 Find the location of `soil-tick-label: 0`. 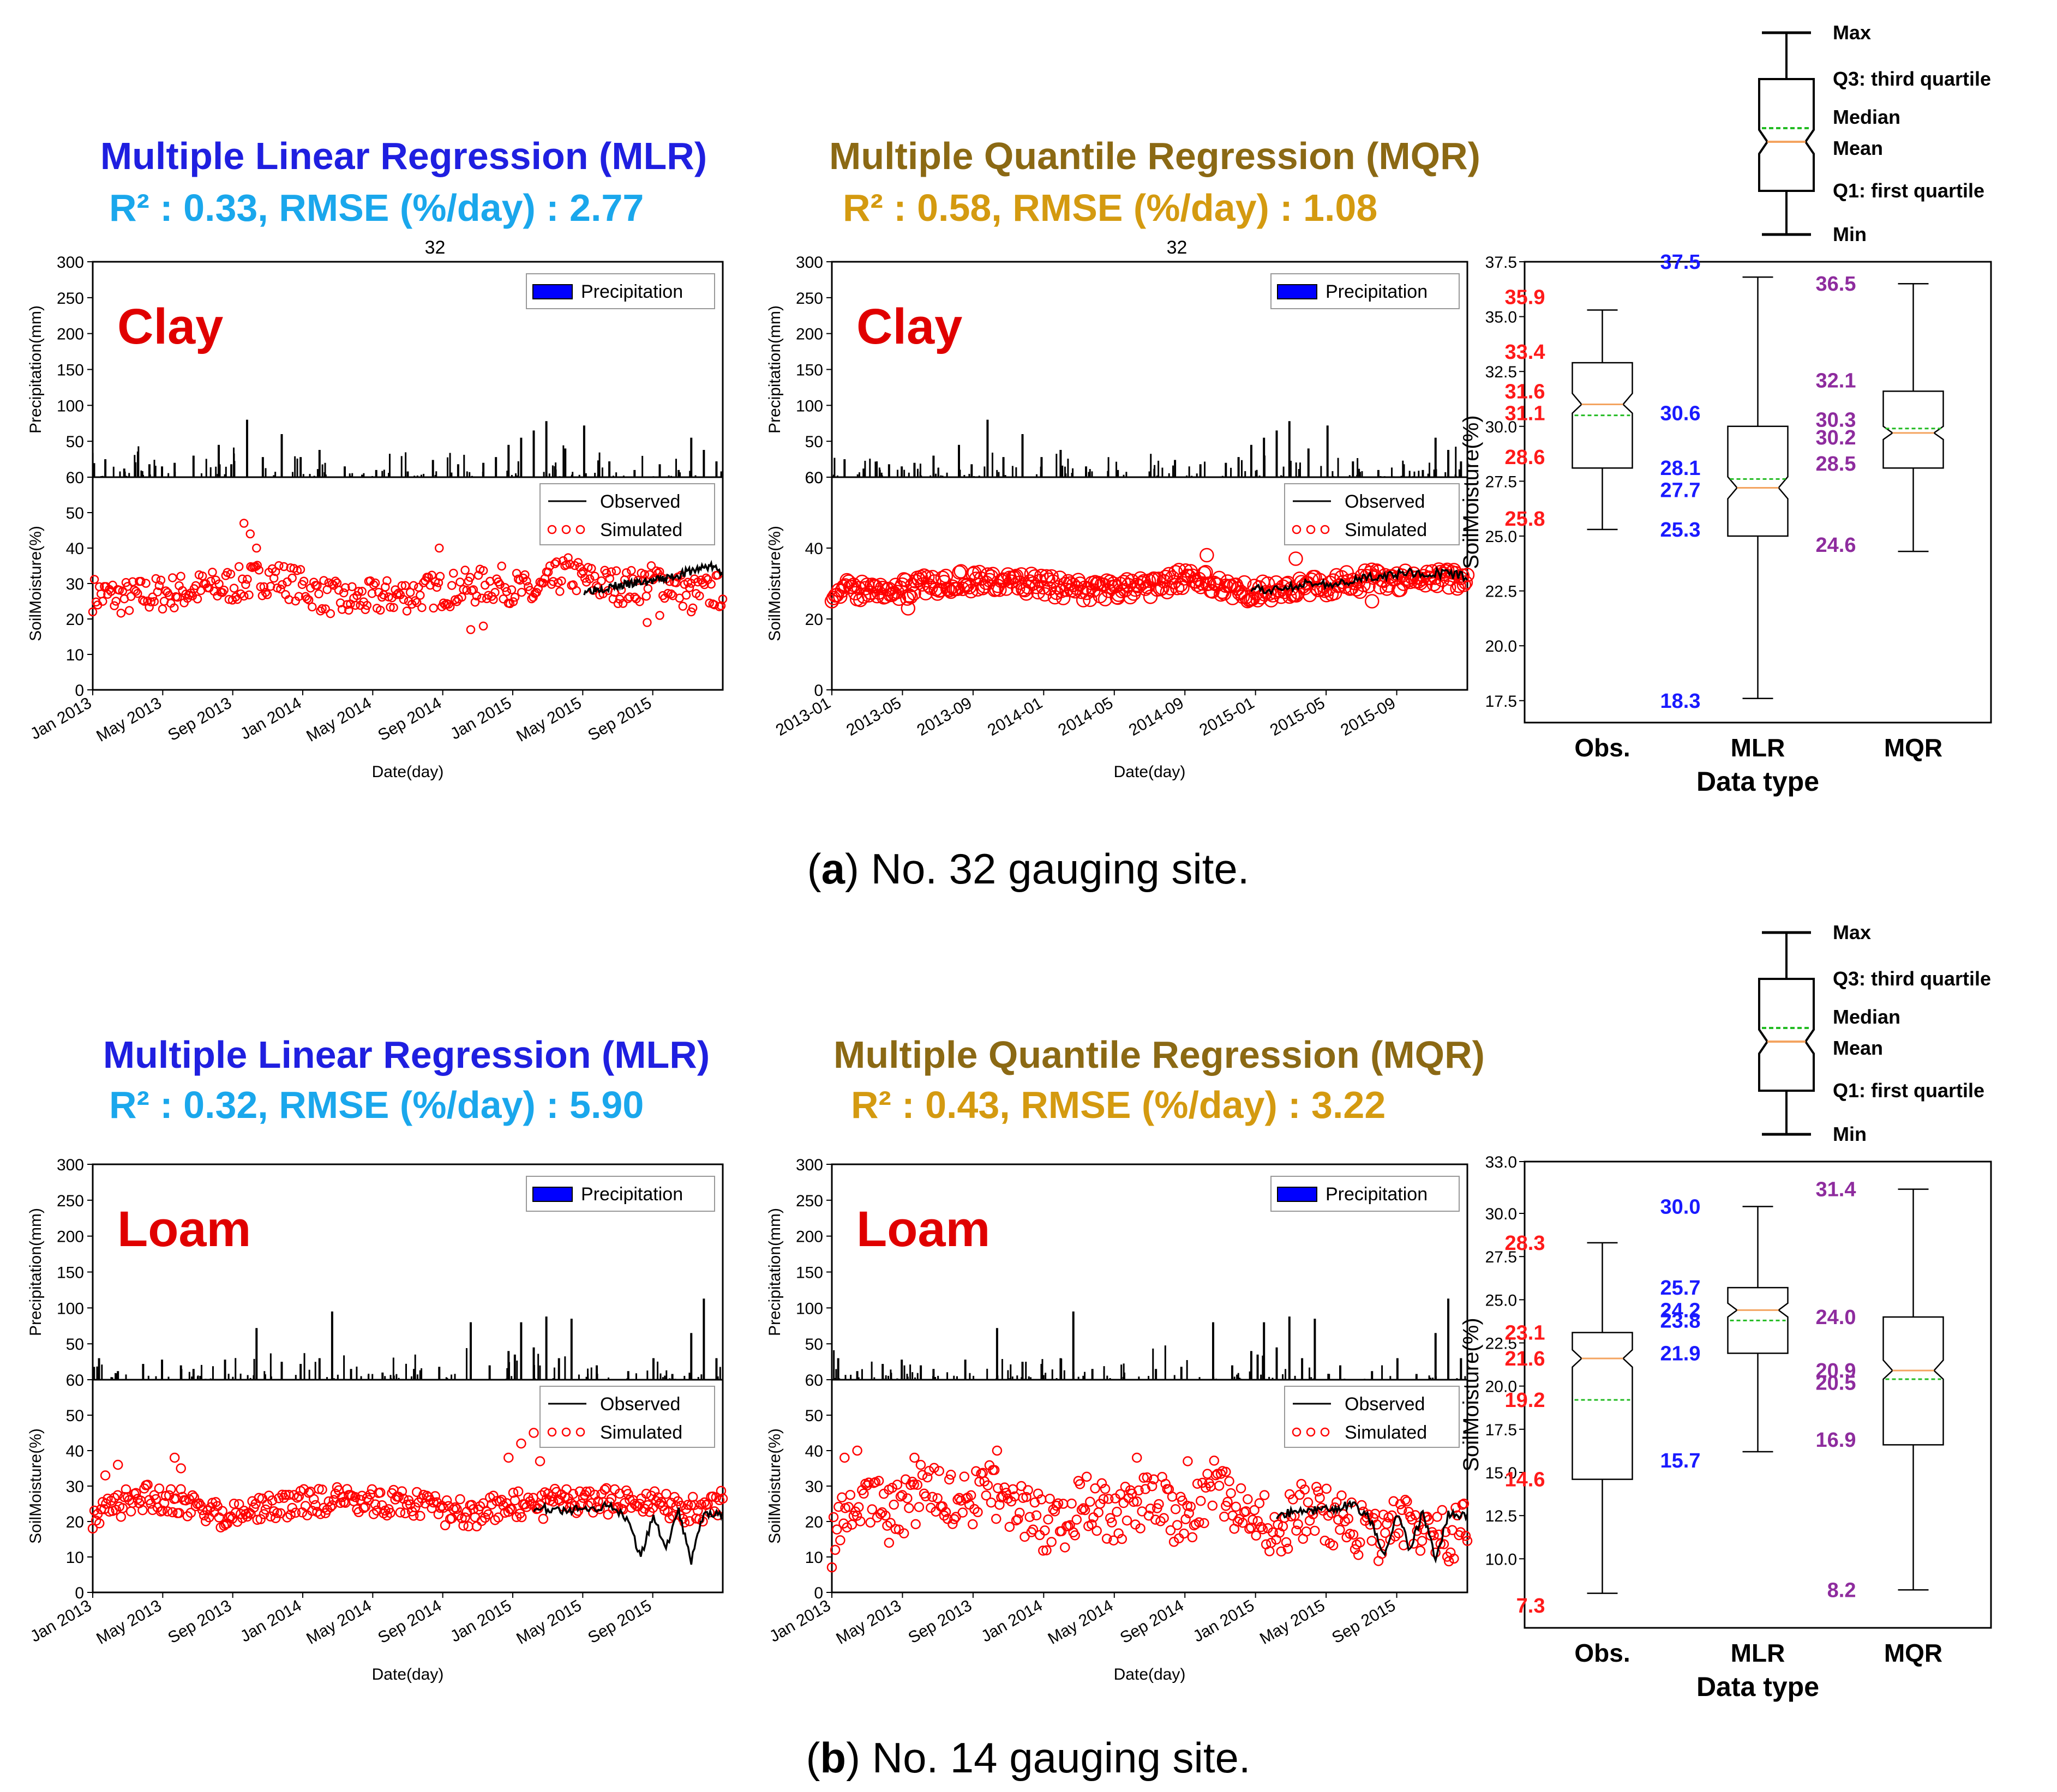

soil-tick-label: 0 is located at coordinates (79, 691).